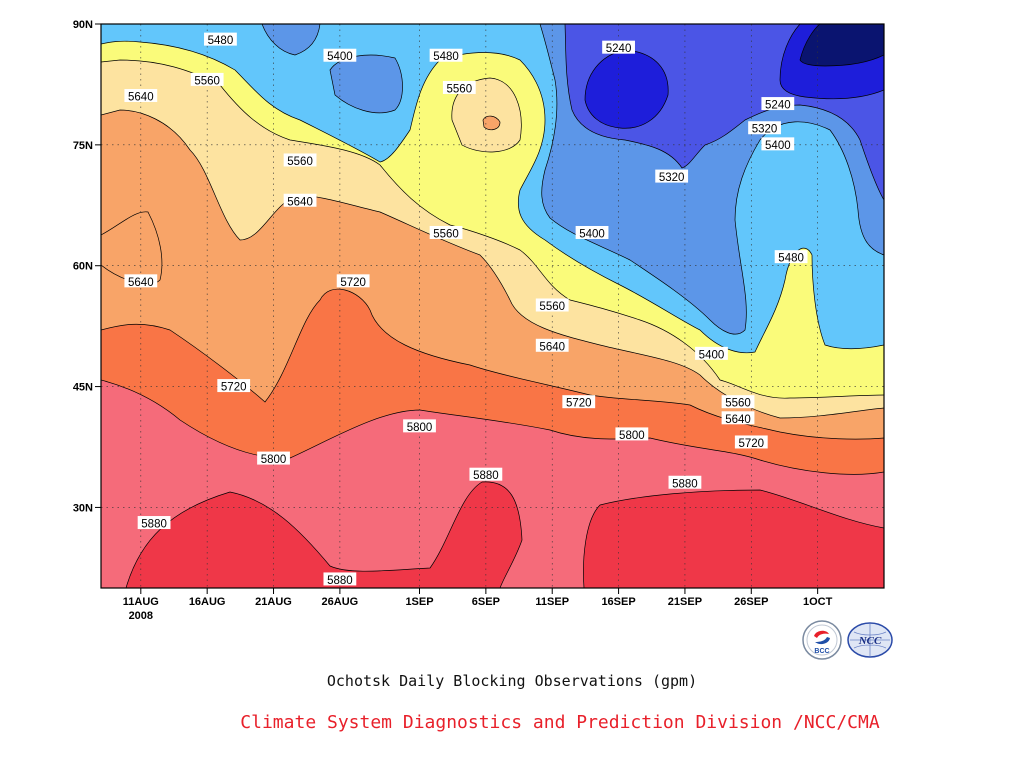 This screenshot has height=768, width=1024. I want to click on y-tick-label: 60N, so click(83, 267).